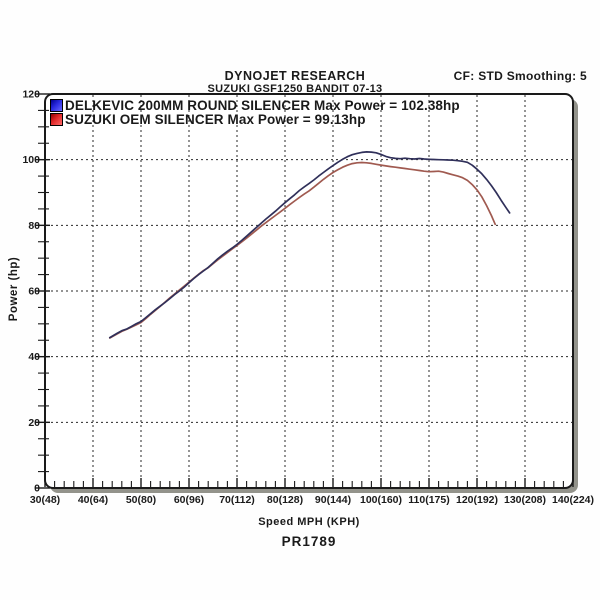 Image resolution: width=600 pixels, height=600 pixels. I want to click on svg-text: 80(128), so click(285, 500).